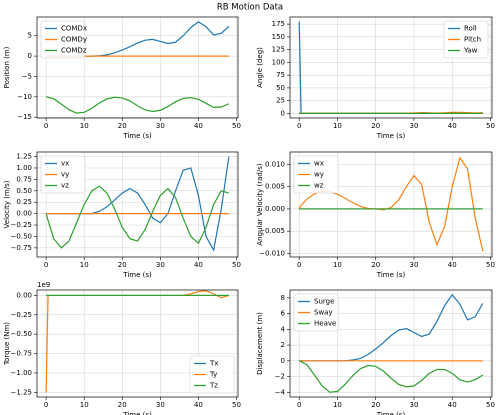  What do you see at coordinates (275, 164) in the screenshot?
I see `y-tick-label: 0.010` at bounding box center [275, 164].